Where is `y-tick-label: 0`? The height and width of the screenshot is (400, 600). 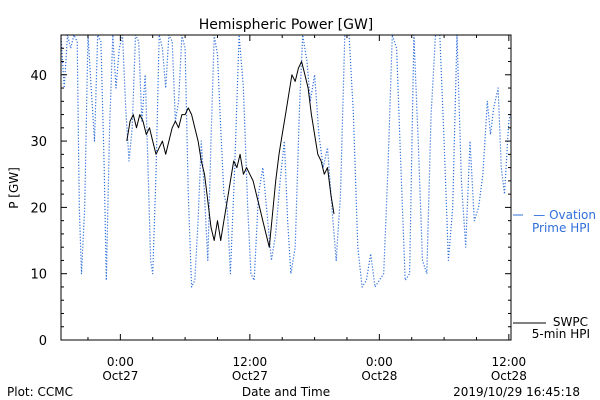 y-tick-label: 0 is located at coordinates (43, 341).